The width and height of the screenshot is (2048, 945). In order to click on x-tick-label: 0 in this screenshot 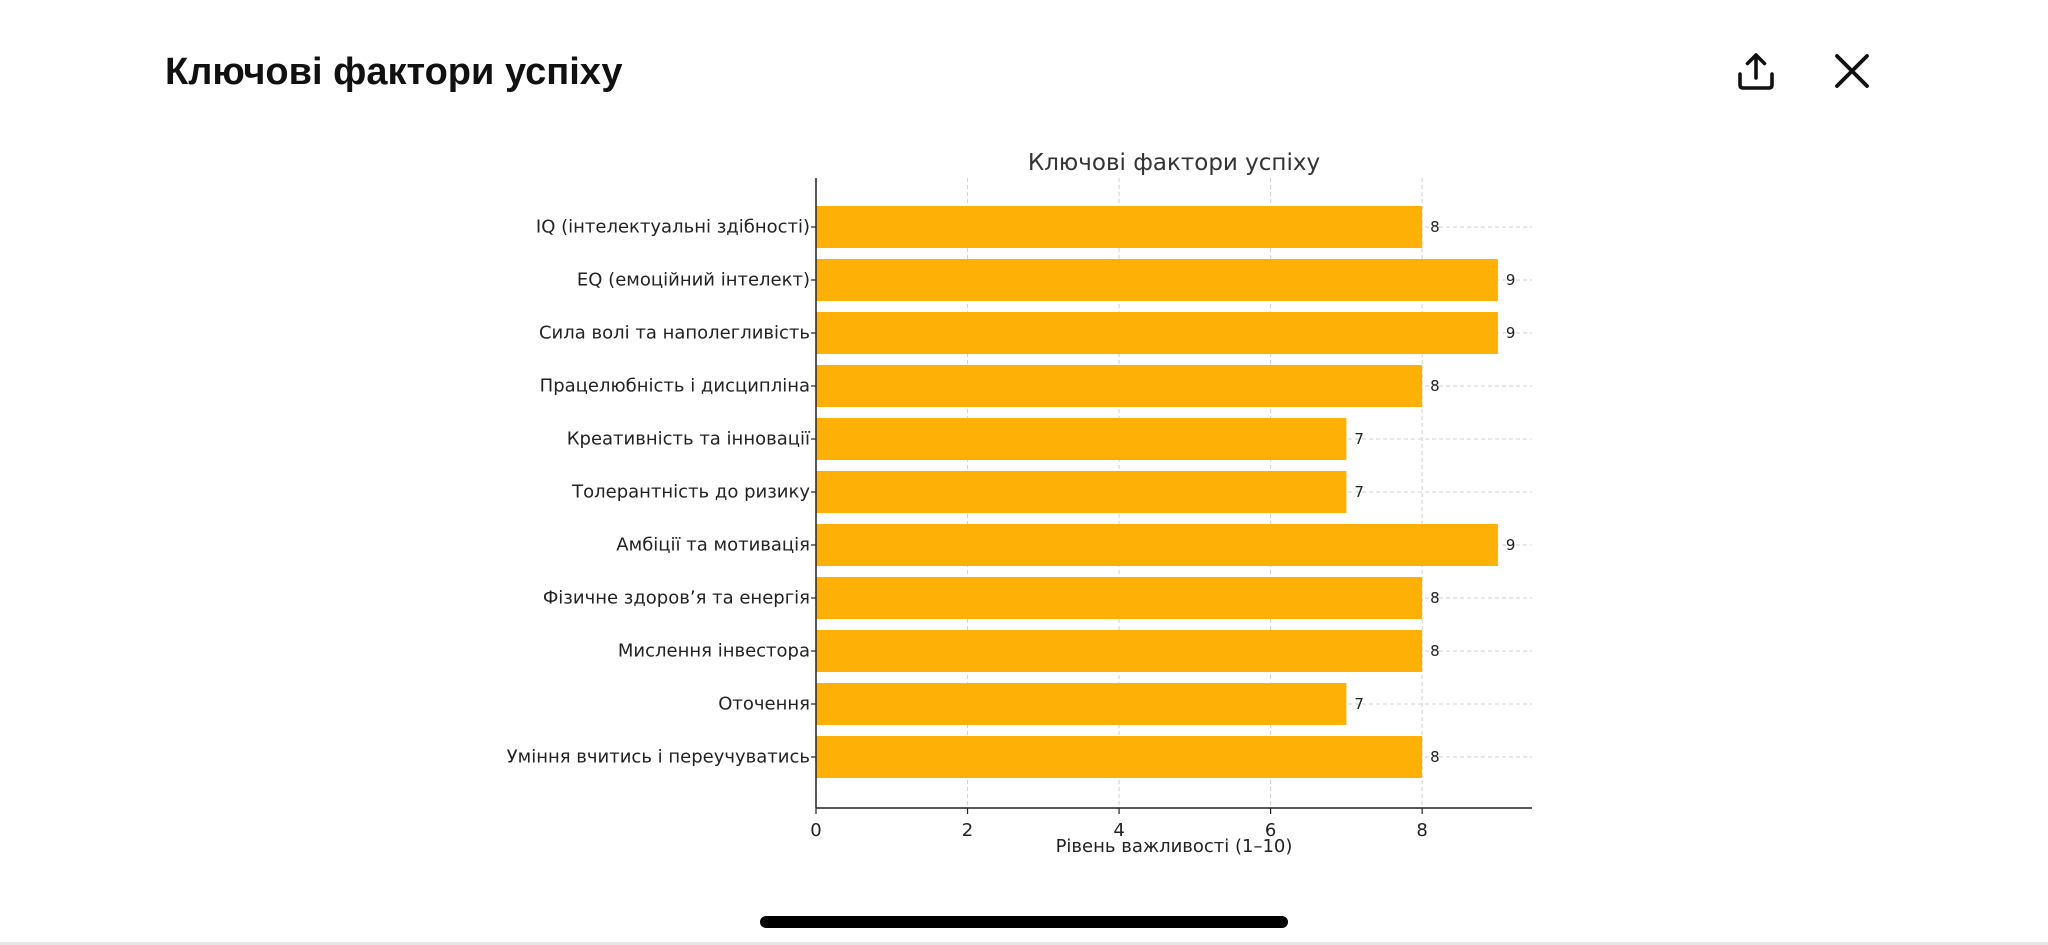, I will do `click(815, 830)`.